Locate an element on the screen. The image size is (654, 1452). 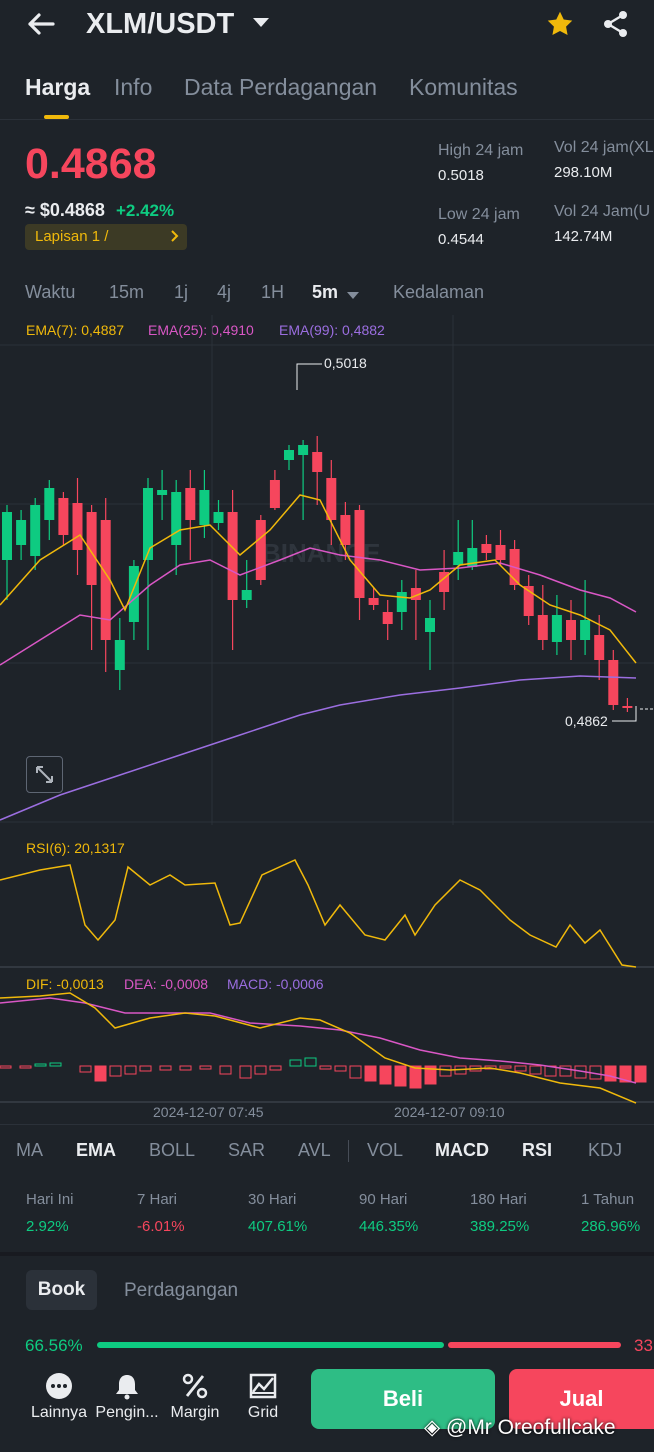
tab-info: Info is located at coordinates (133, 87).